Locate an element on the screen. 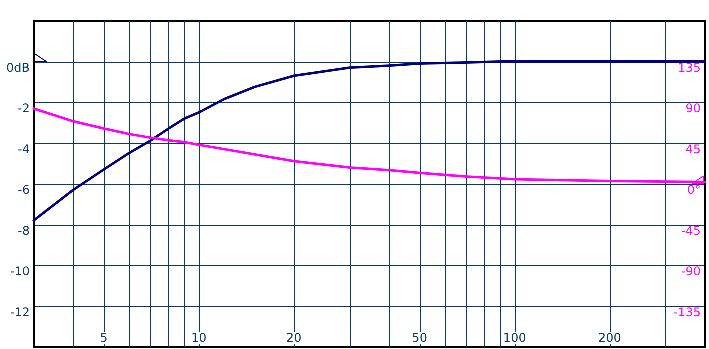 The height and width of the screenshot is (349, 709). y2-tick-label: -90 is located at coordinates (691, 271).